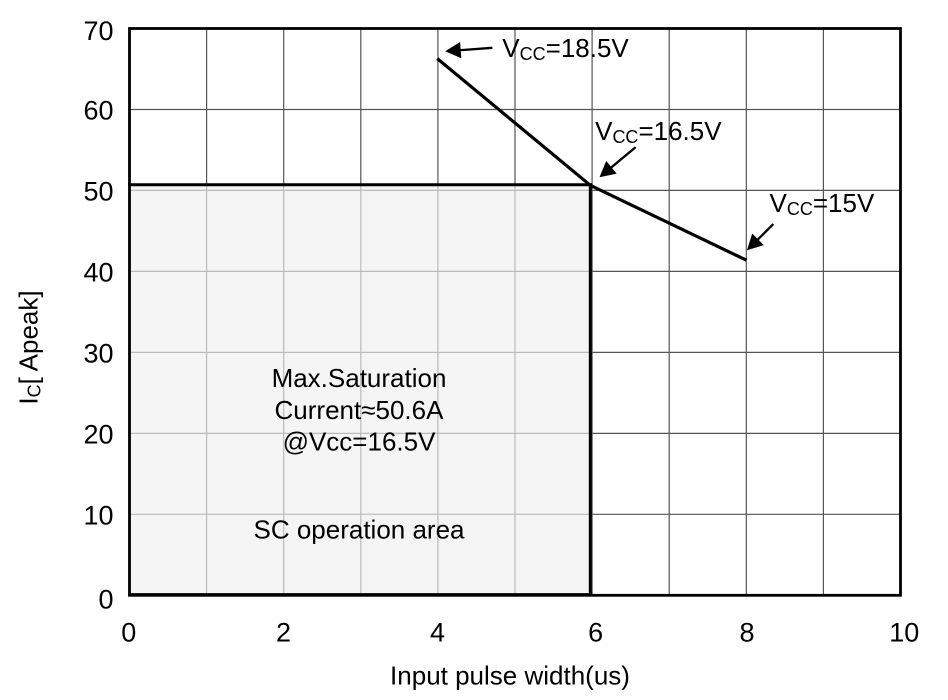  Describe the element at coordinates (595, 633) in the screenshot. I see `svg-text: 6` at that location.